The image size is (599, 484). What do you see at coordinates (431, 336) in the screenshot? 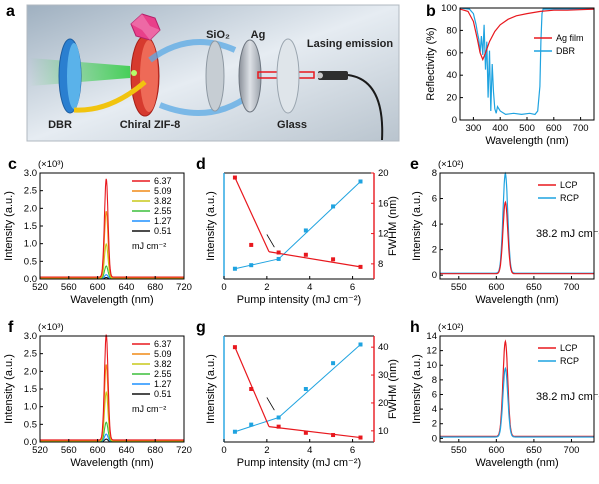
I see `y-tick-label: 14` at bounding box center [431, 336].